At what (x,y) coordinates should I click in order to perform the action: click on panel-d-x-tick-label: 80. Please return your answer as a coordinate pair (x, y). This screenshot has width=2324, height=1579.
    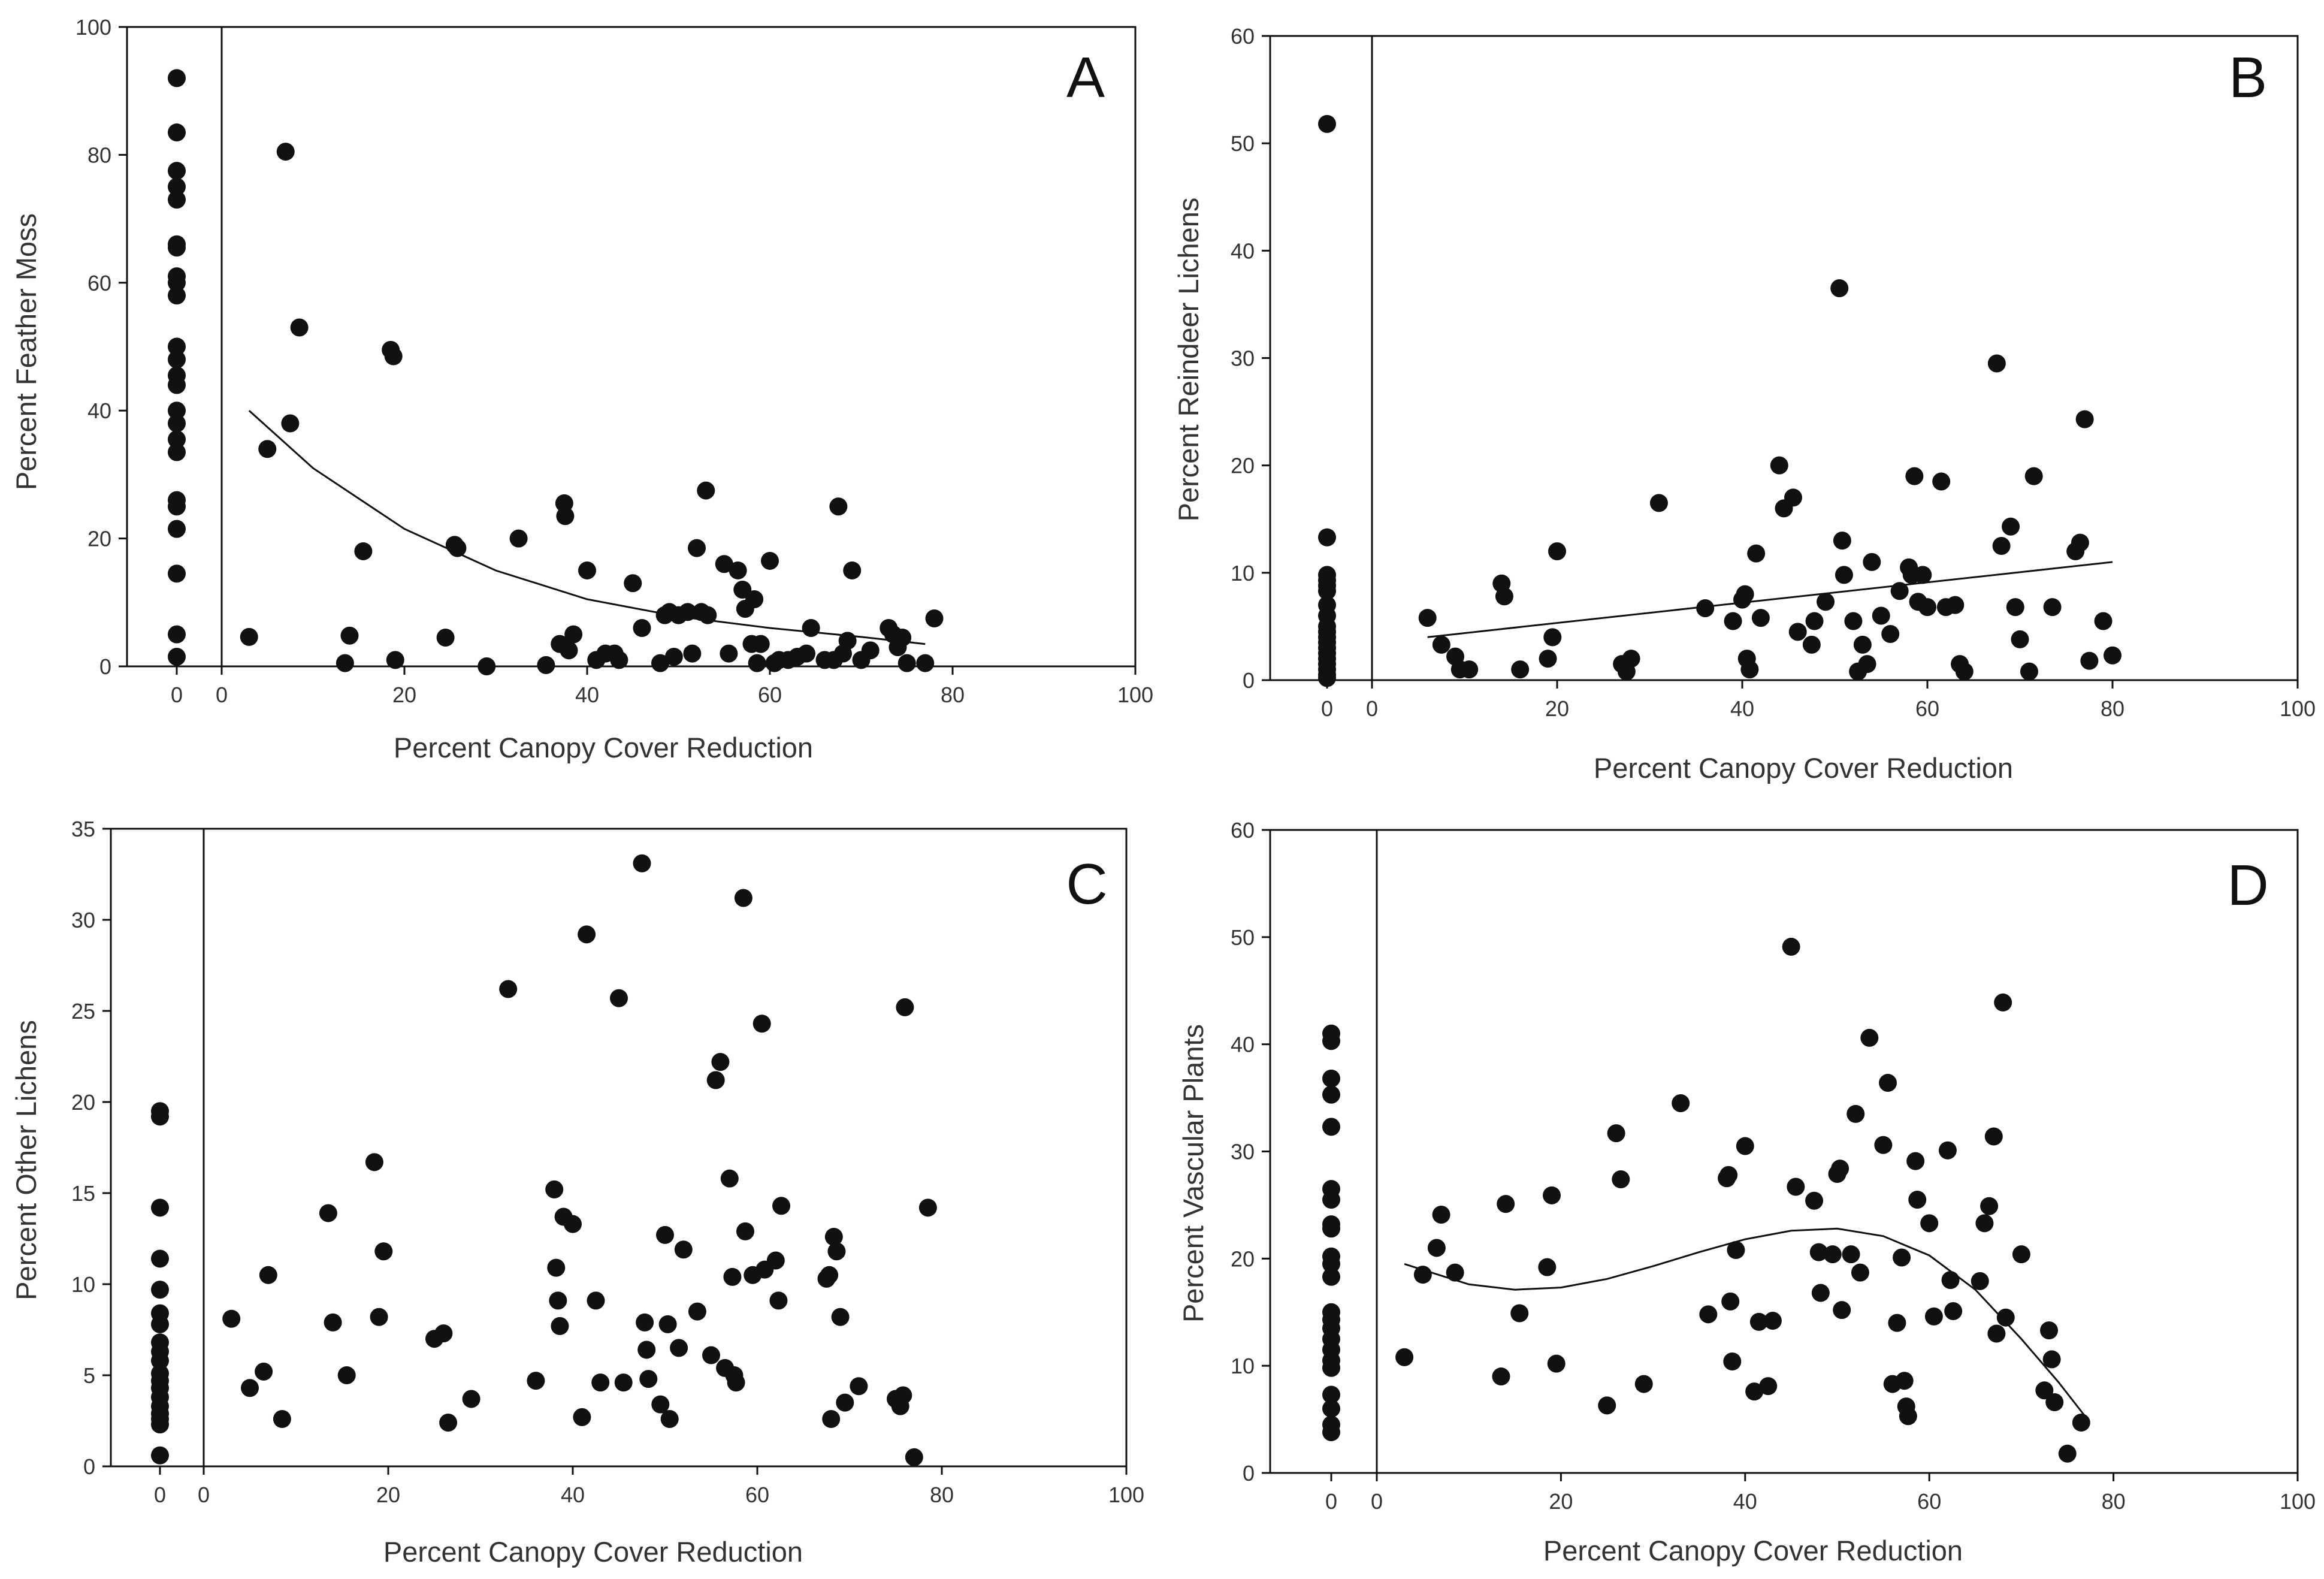
    Looking at the image, I should click on (2114, 1501).